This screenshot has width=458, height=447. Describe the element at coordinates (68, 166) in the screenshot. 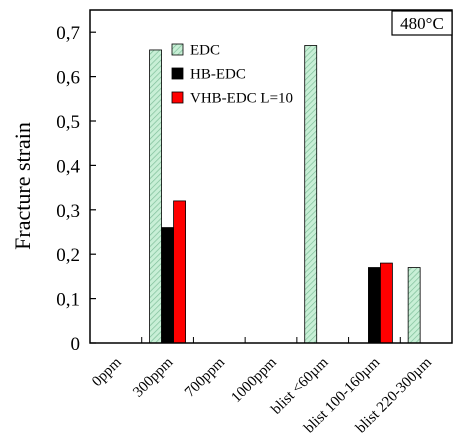

I see `y-tick-label: 0,4` at that location.